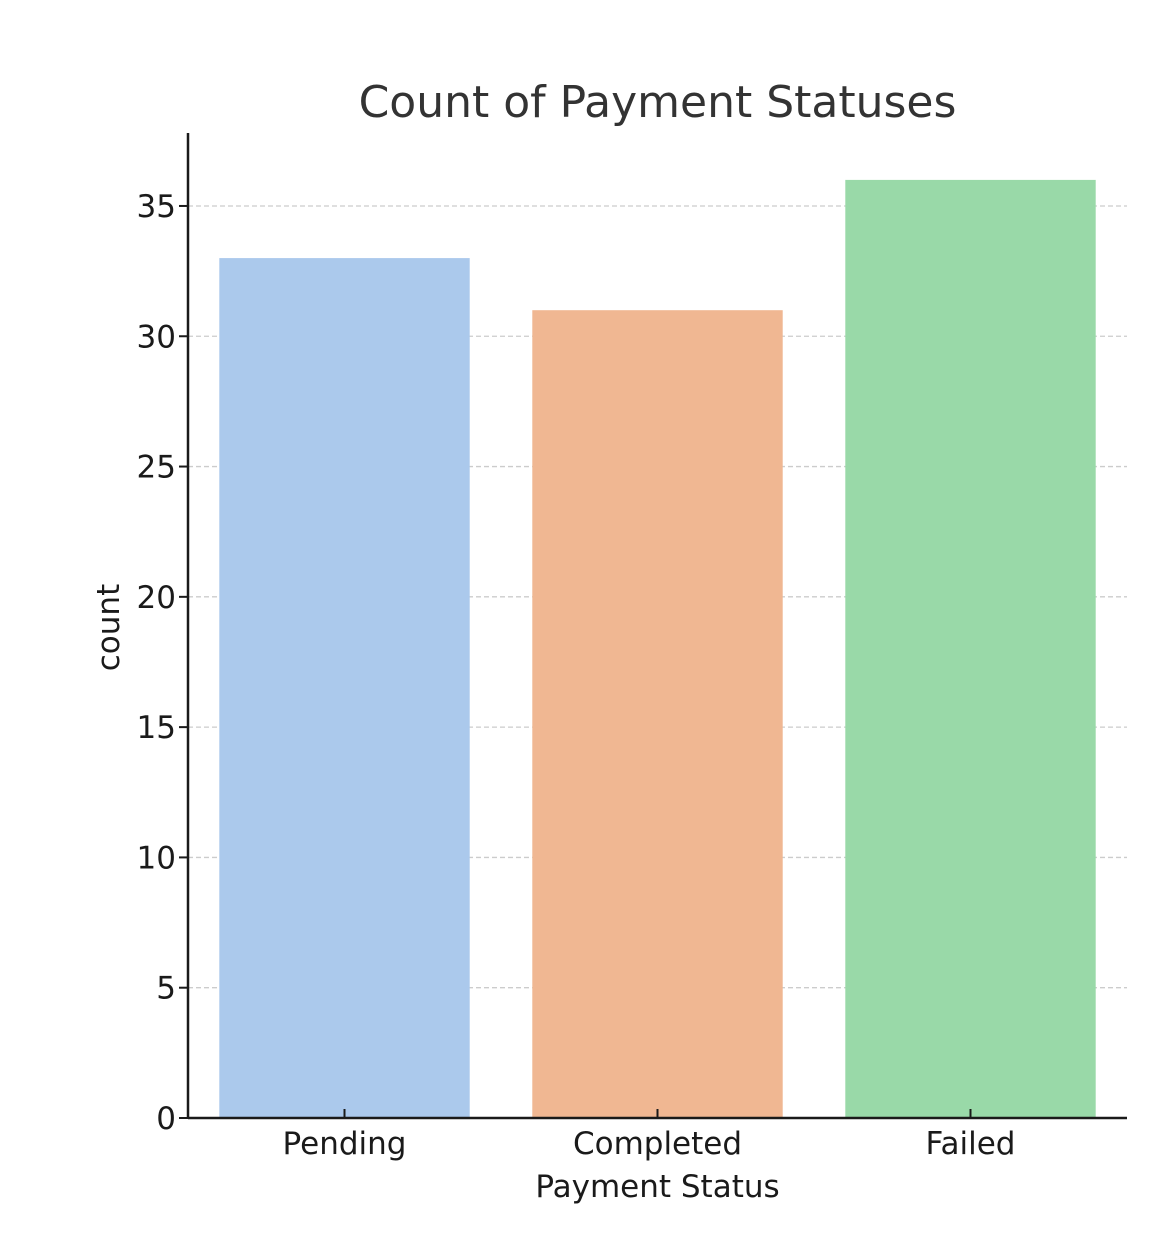 This screenshot has width=1150, height=1239. What do you see at coordinates (166, 989) in the screenshot?
I see `y-tick-label: 5` at bounding box center [166, 989].